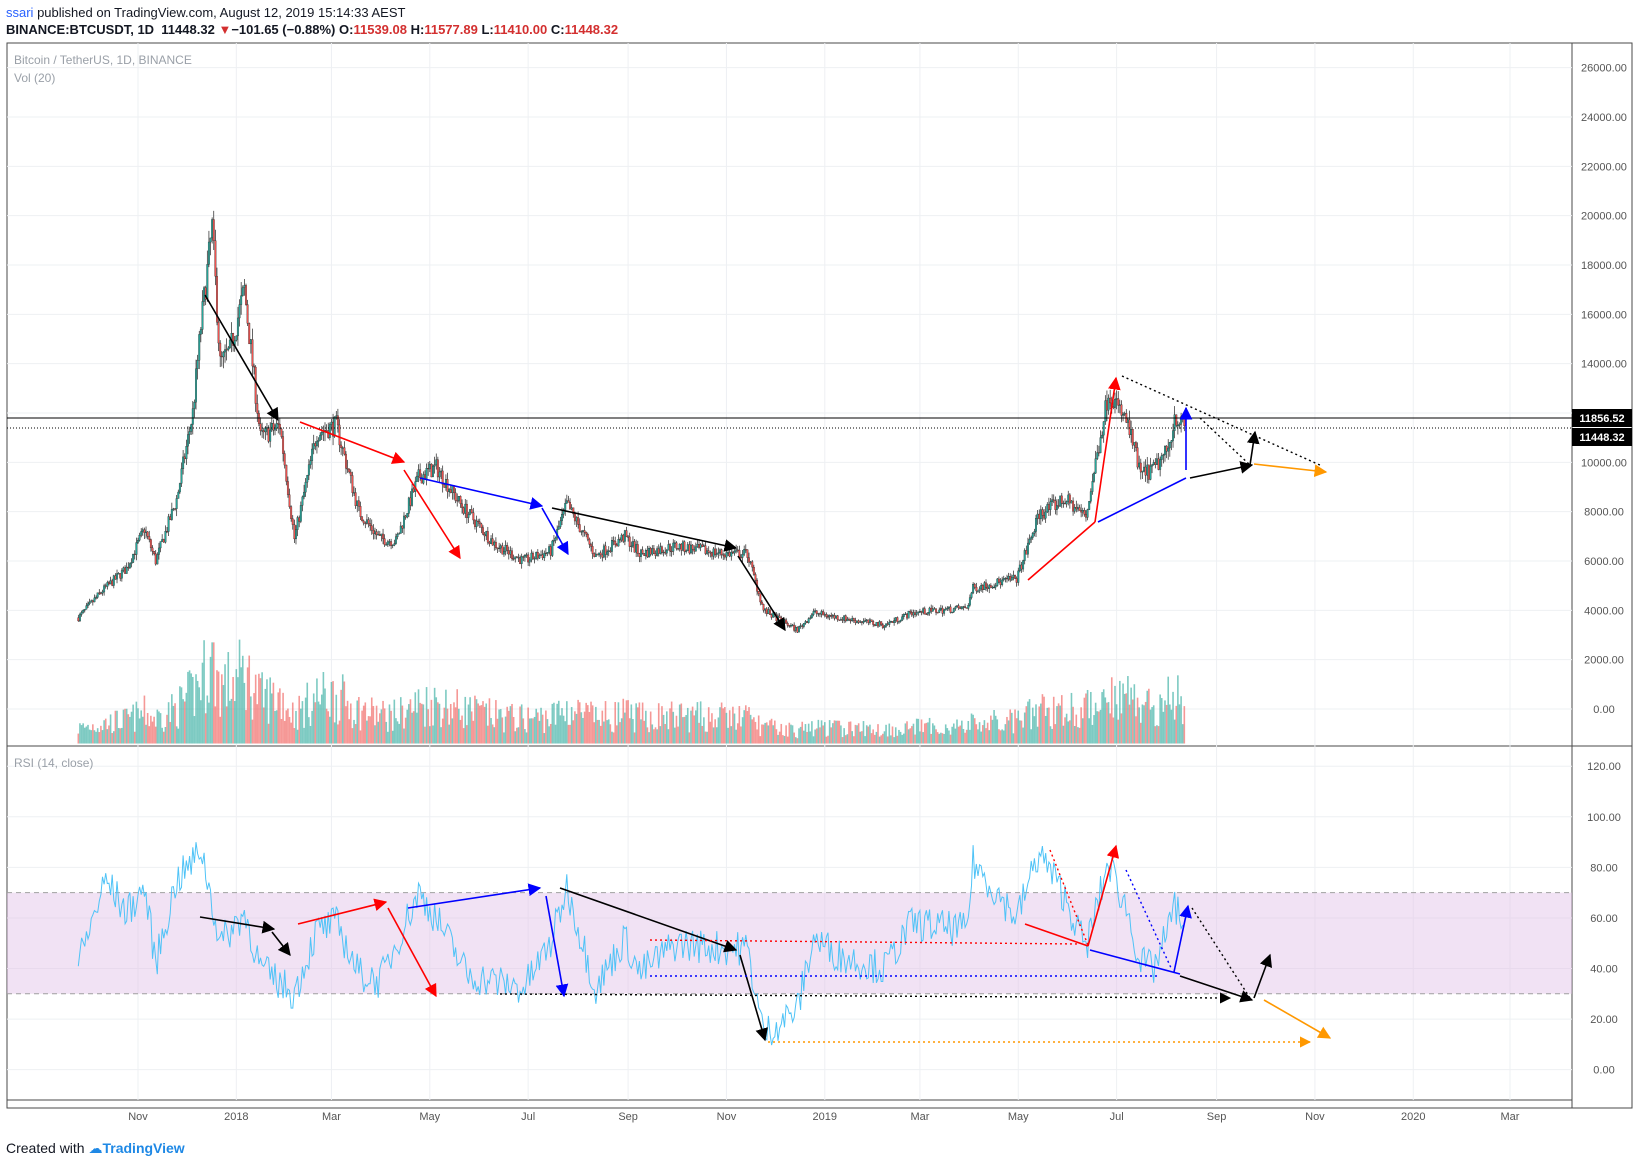  What do you see at coordinates (1604, 562) in the screenshot?
I see `price-tick-label: 6000.00` at bounding box center [1604, 562].